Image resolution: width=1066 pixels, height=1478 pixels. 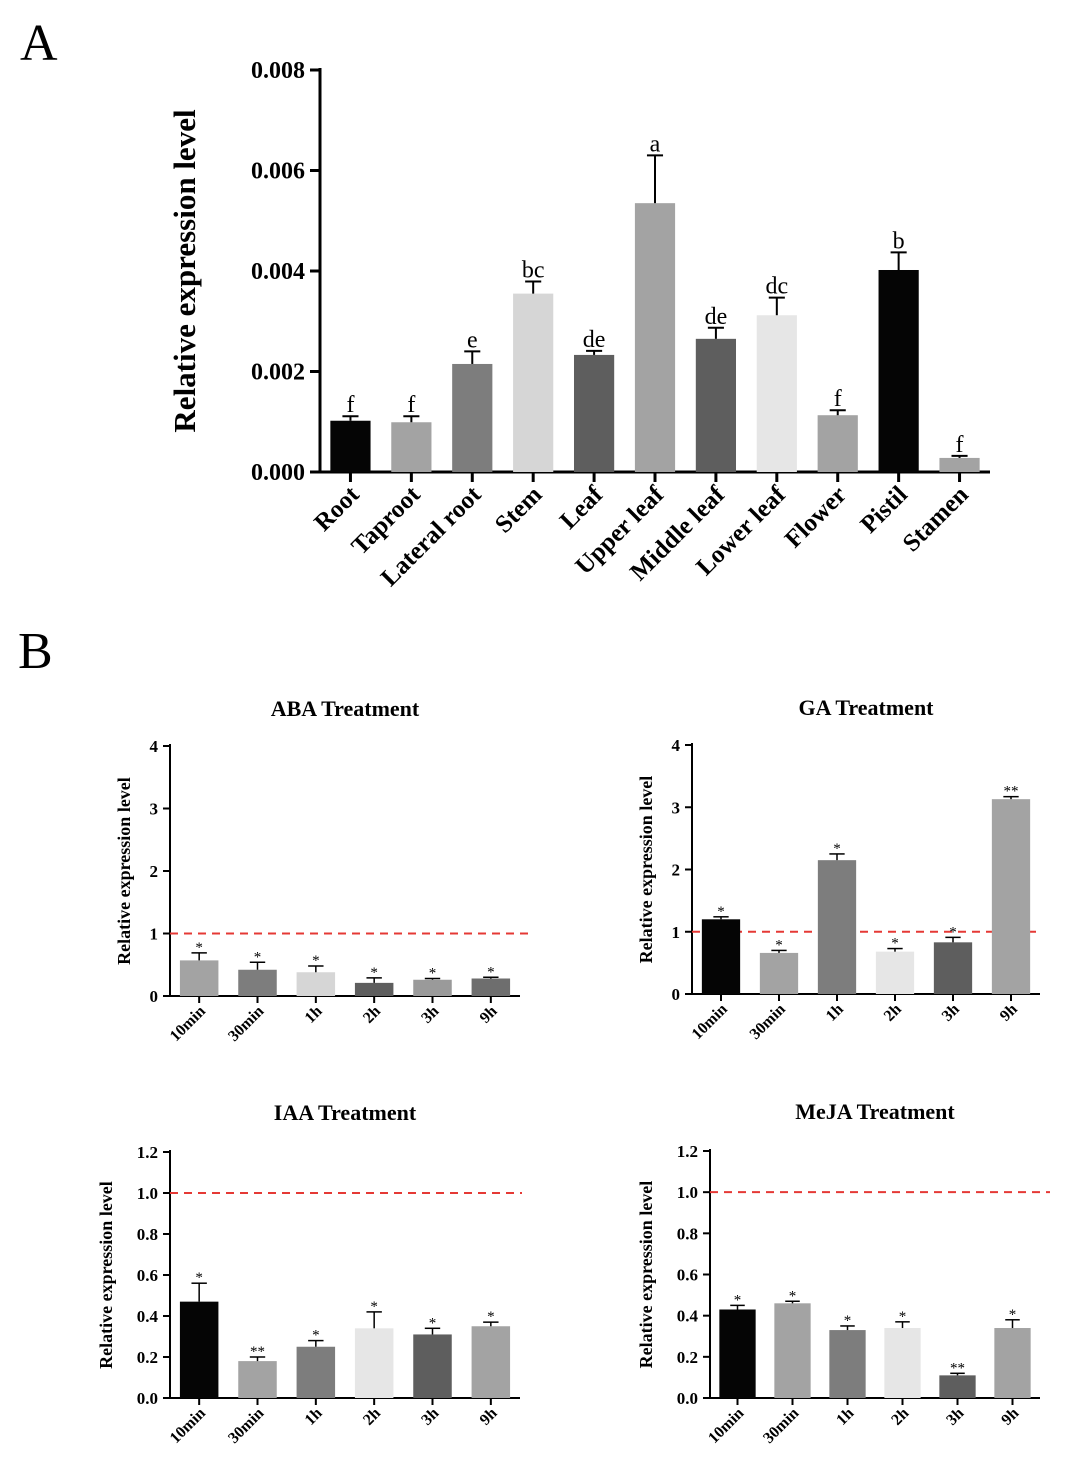 I want to click on chart-title: ABA Treatment, so click(x=345, y=708).